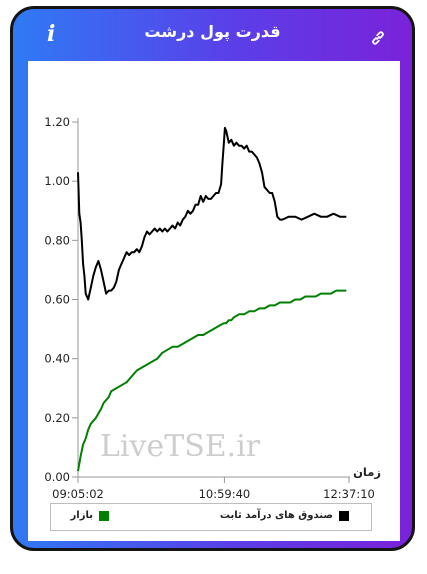 The width and height of the screenshot is (427, 574). Describe the element at coordinates (344, 515) in the screenshot. I see `legend-swatch-fixed-income` at that location.